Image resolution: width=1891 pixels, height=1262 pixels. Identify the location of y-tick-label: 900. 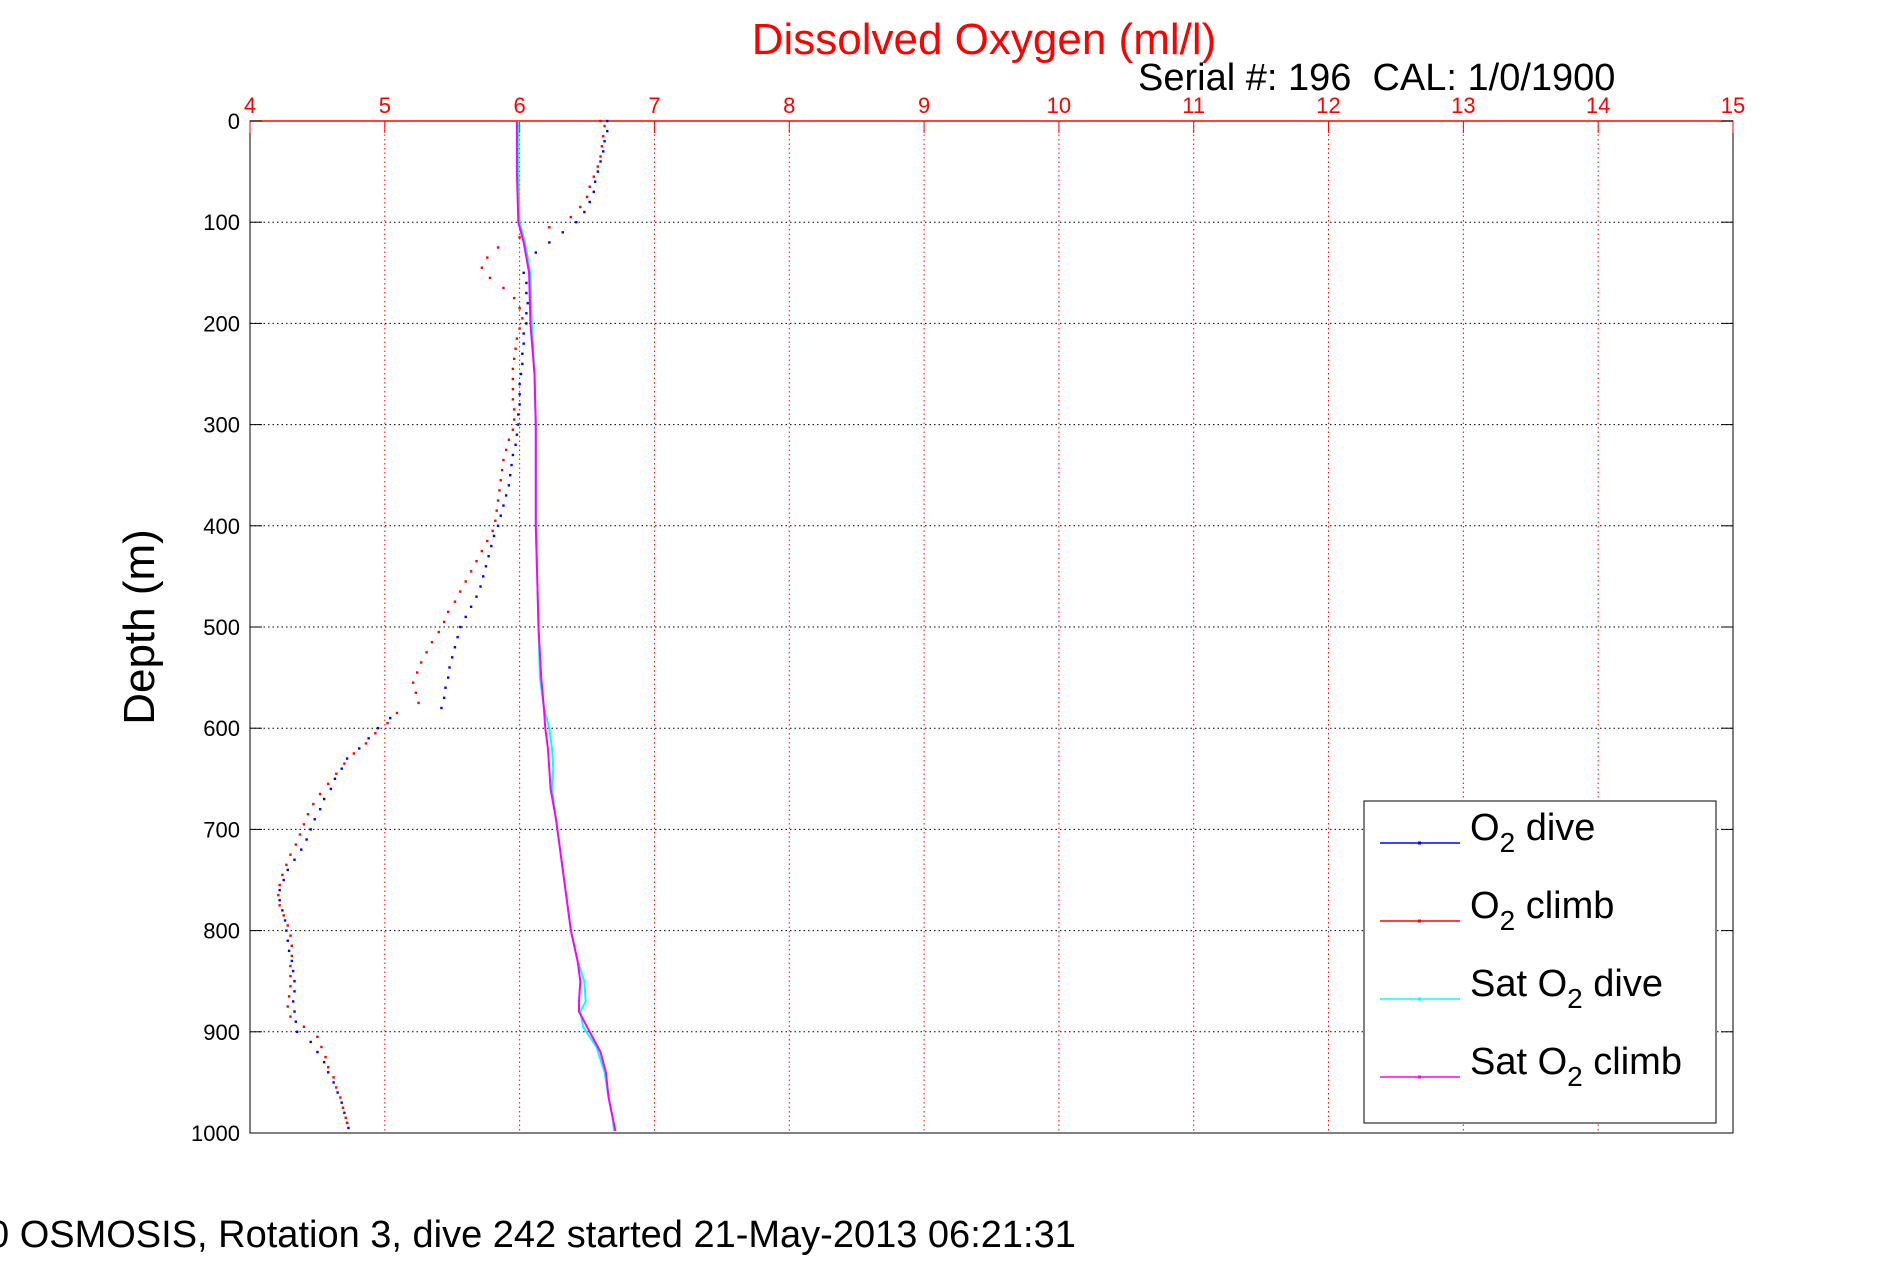
(221, 1032).